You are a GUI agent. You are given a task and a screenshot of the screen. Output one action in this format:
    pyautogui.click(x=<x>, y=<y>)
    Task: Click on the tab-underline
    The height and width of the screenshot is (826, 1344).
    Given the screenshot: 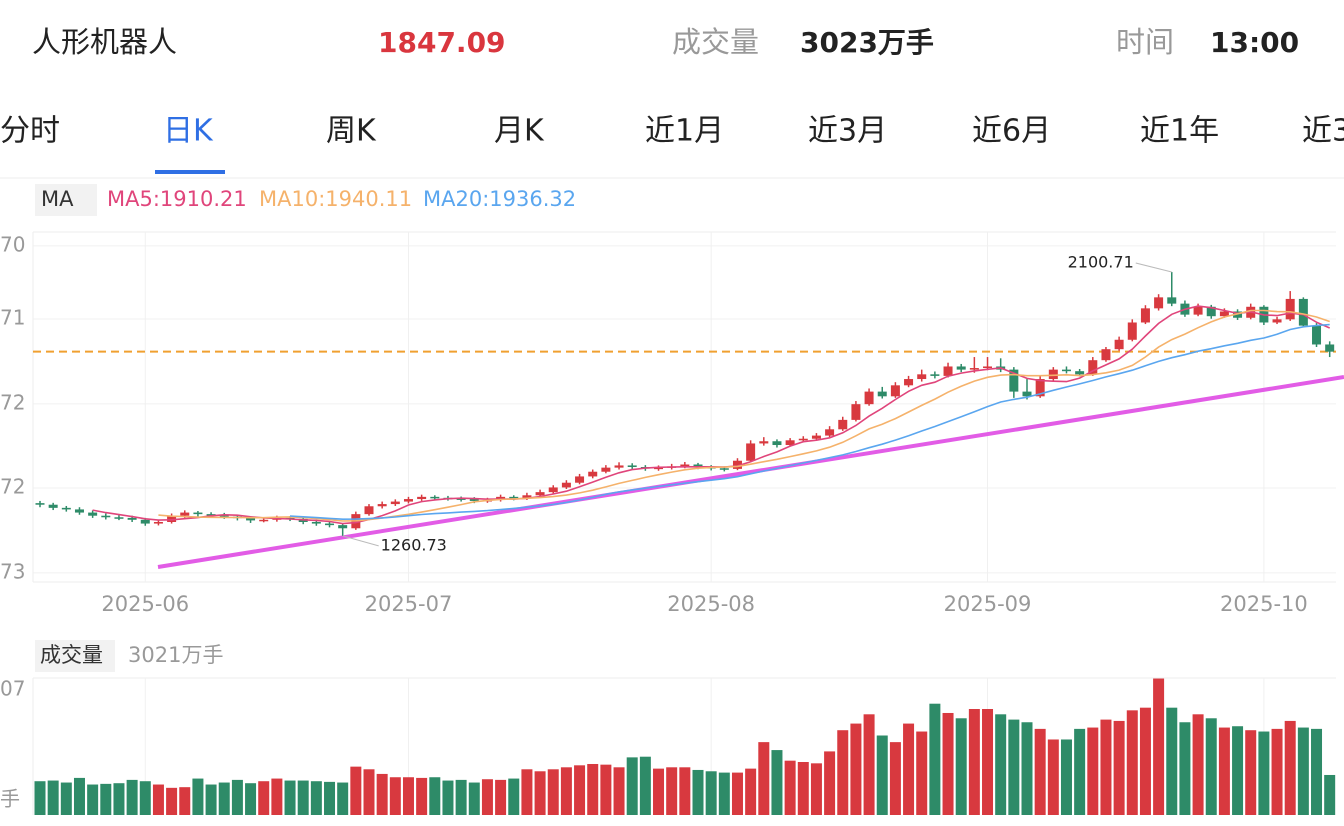 What is the action you would take?
    pyautogui.click(x=190, y=172)
    